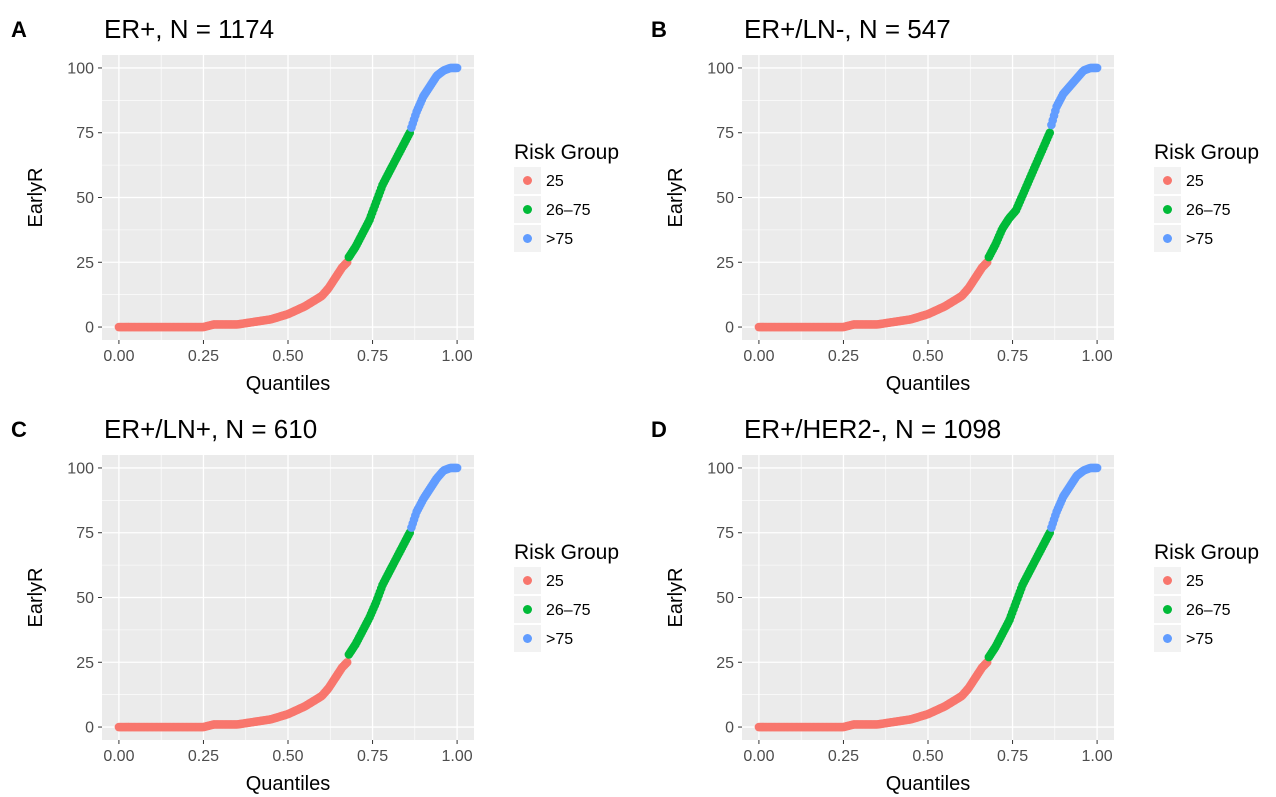  I want to click on chart-title: ER+, N = 1174, so click(189, 29).